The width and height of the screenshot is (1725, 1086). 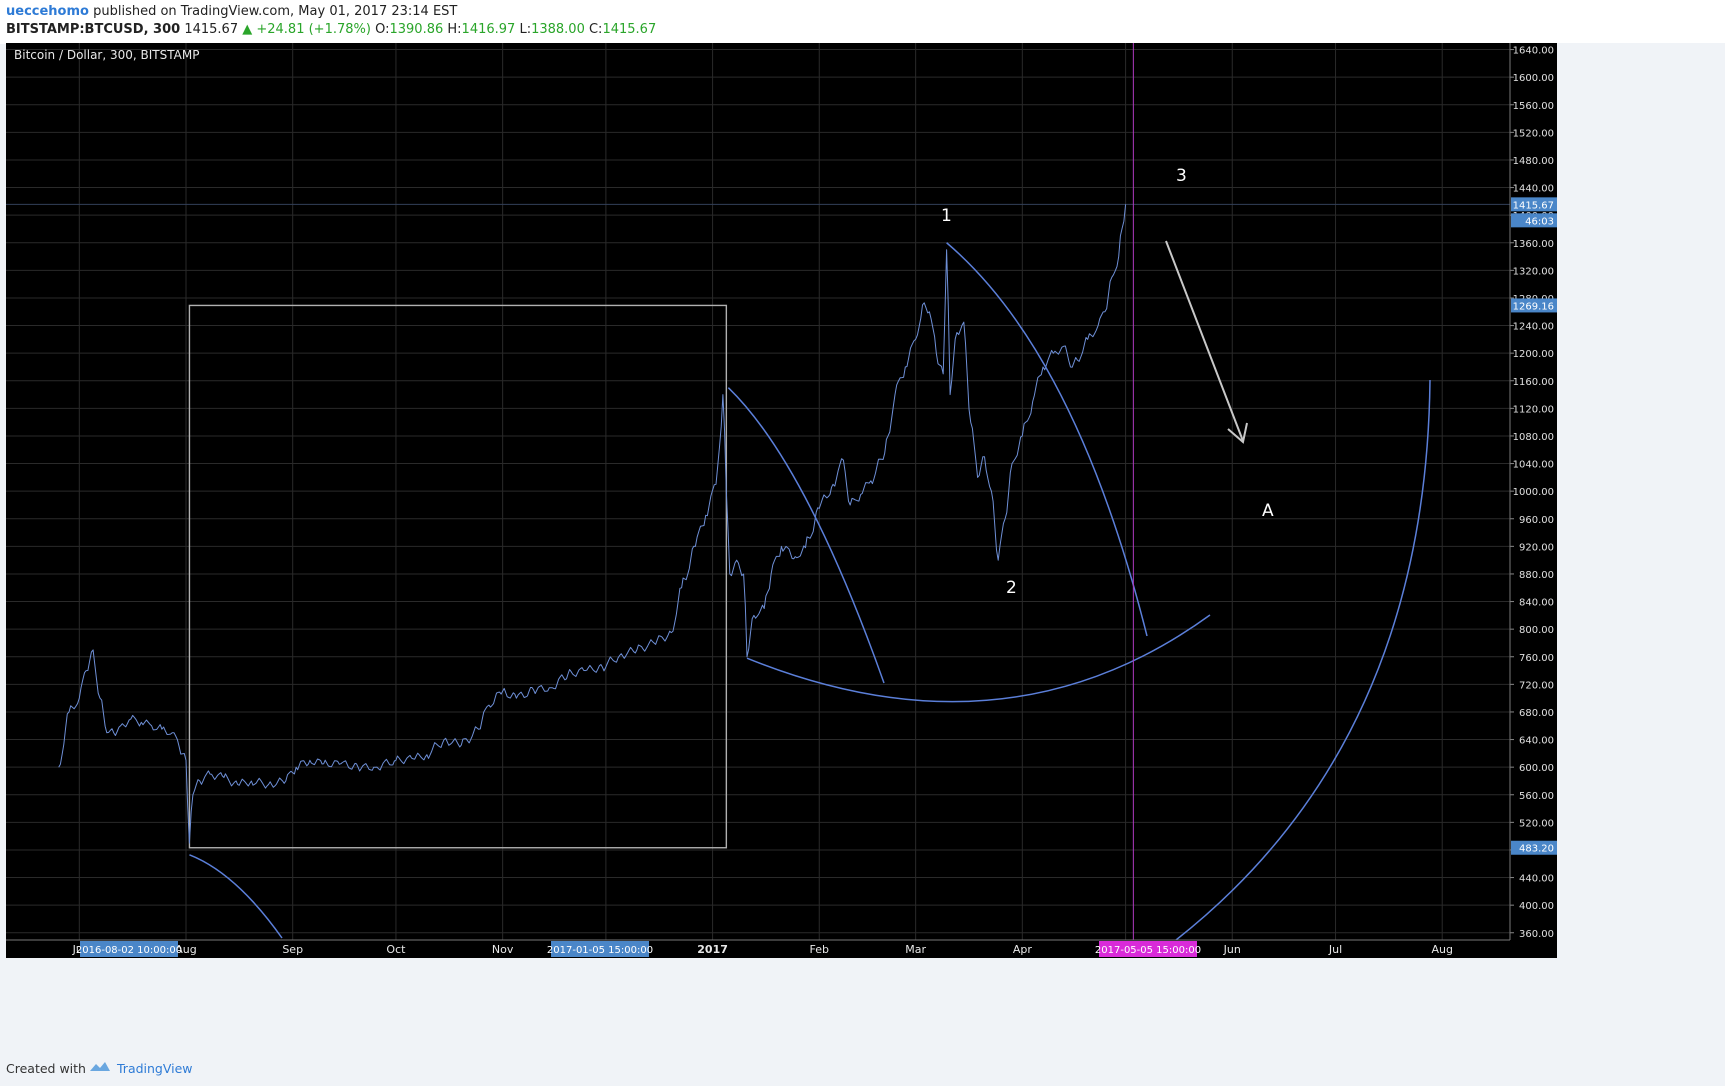 What do you see at coordinates (1533, 382) in the screenshot?
I see `price-tick-label: 1160.00` at bounding box center [1533, 382].